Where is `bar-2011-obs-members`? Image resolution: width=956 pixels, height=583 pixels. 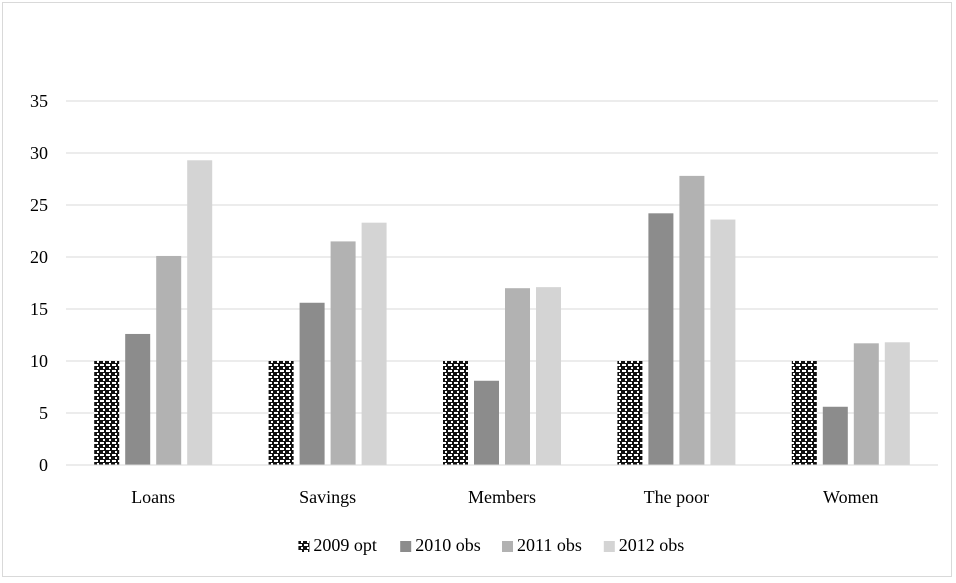 bar-2011-obs-members is located at coordinates (517, 376).